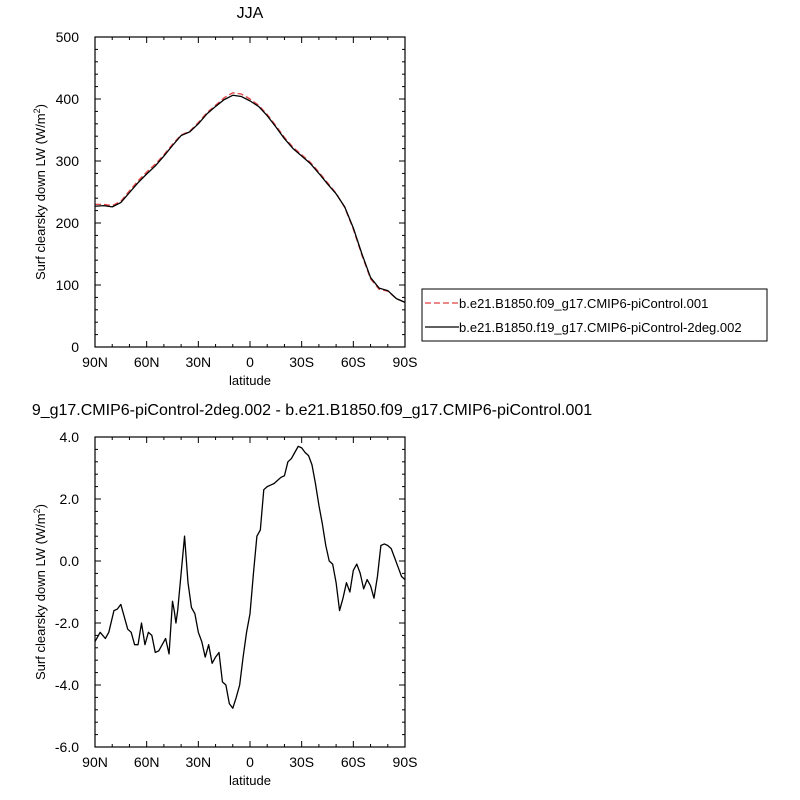  I want to click on y-tick-label: 300, so click(68, 161).